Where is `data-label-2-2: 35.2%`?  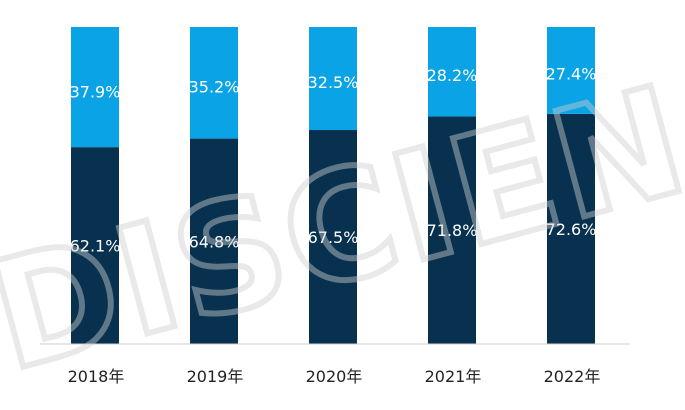 data-label-2-2: 35.2% is located at coordinates (214, 87).